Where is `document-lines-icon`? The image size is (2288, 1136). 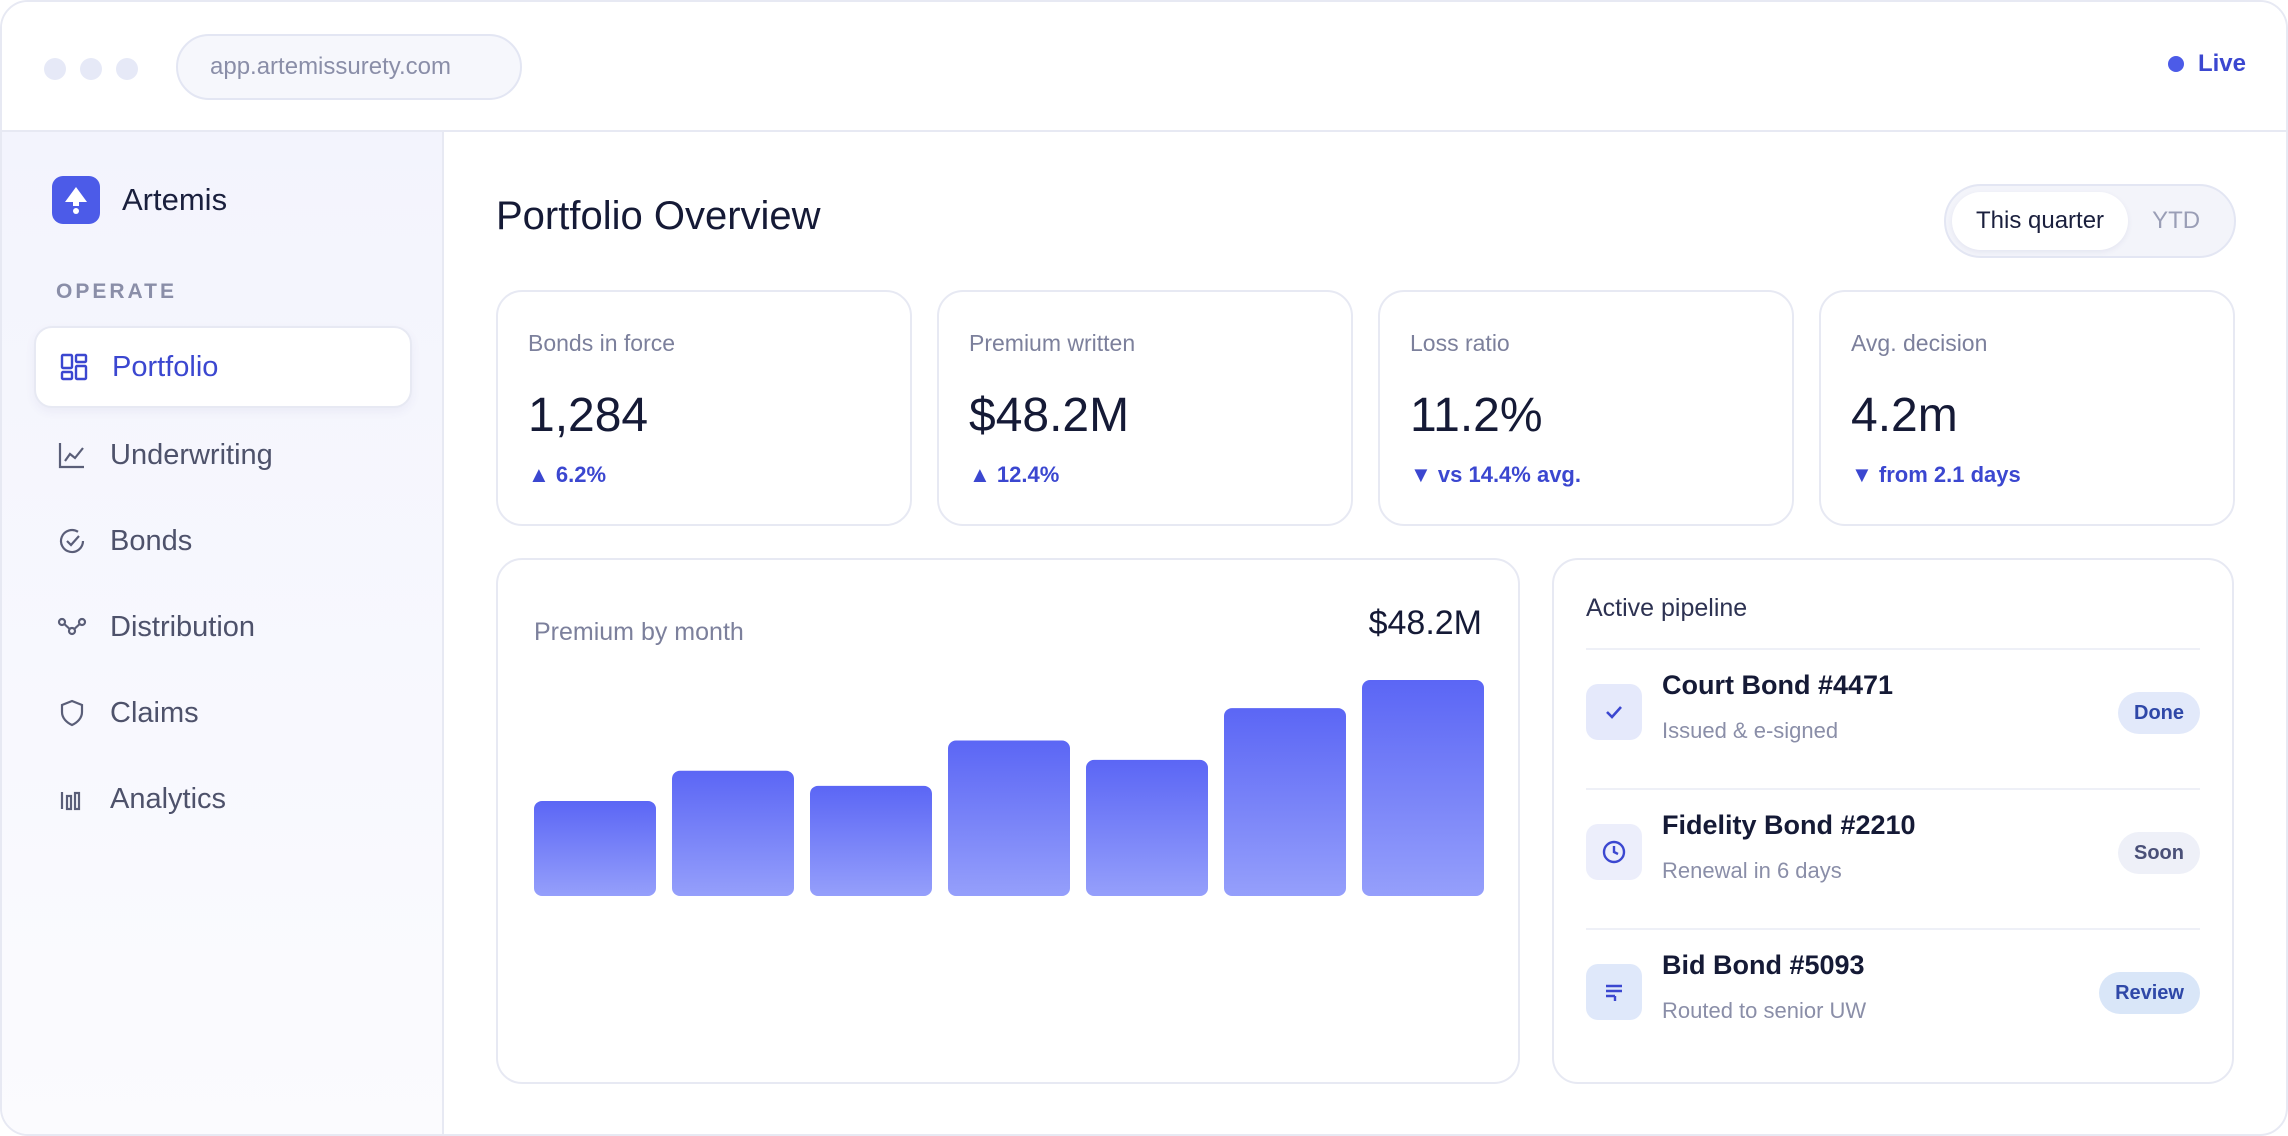
document-lines-icon is located at coordinates (1614, 992).